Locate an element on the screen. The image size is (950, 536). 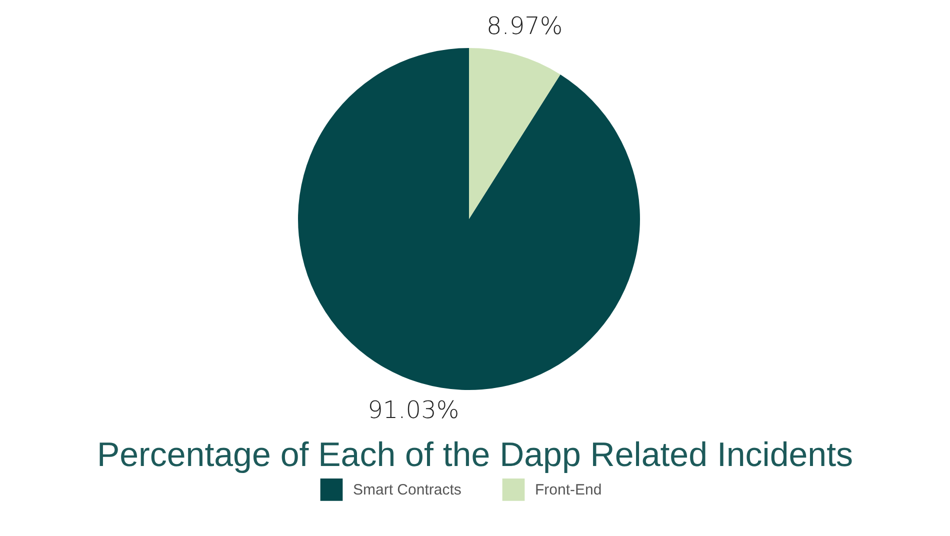
legend-label: Smart Contracts is located at coordinates (407, 490).